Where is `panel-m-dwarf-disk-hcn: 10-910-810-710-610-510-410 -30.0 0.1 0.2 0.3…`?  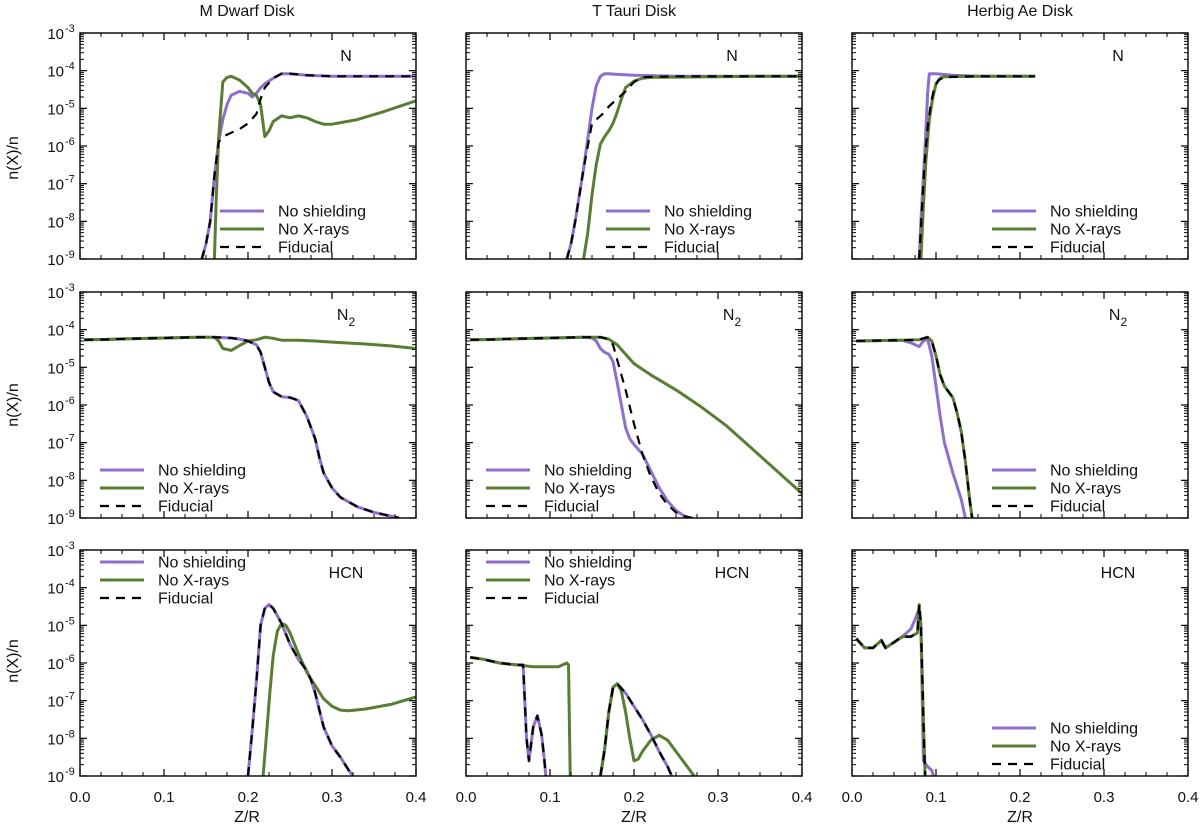 panel-m-dwarf-disk-hcn: 10-910-810-710-610-510-410 -30.0 0.1 0.2 0.3… is located at coordinates (236, 673).